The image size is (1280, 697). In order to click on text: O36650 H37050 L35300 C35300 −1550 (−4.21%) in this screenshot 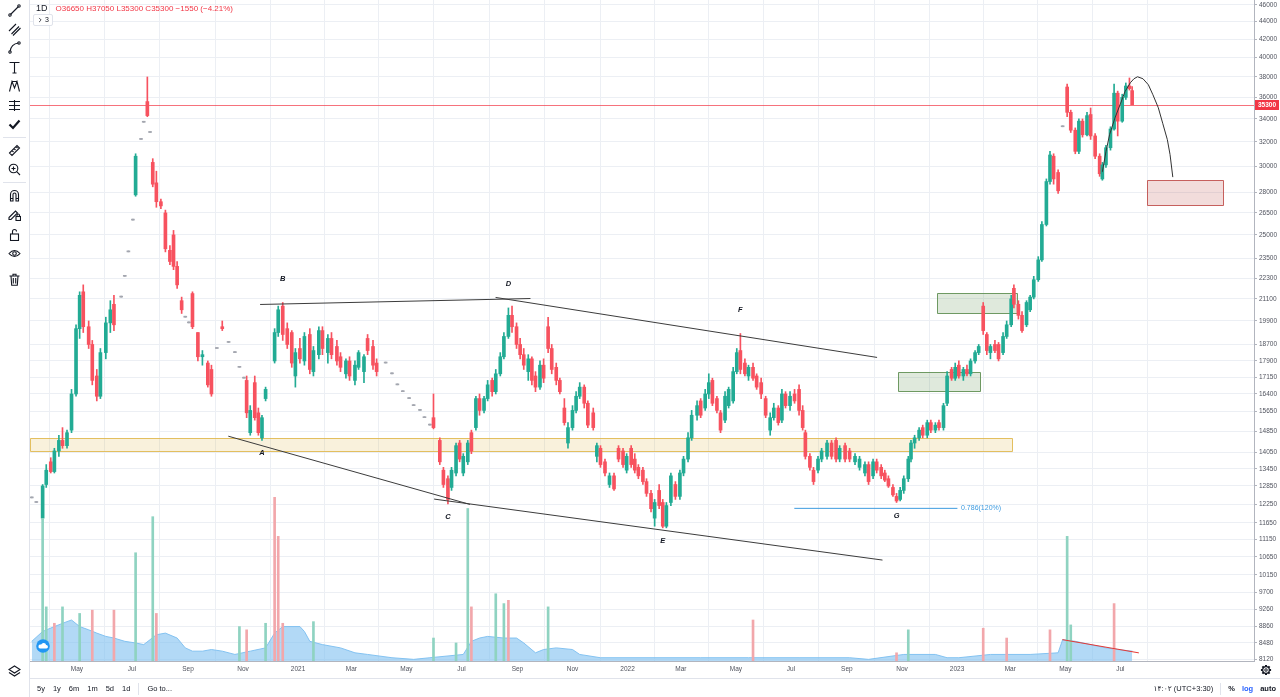, I will do `click(144, 8)`.